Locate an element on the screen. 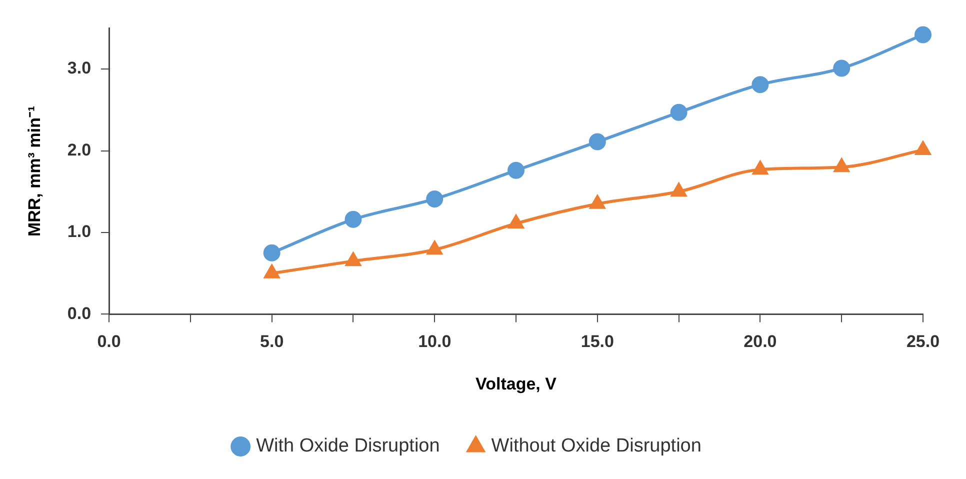  x-tick-label: 5.0 is located at coordinates (272, 342).